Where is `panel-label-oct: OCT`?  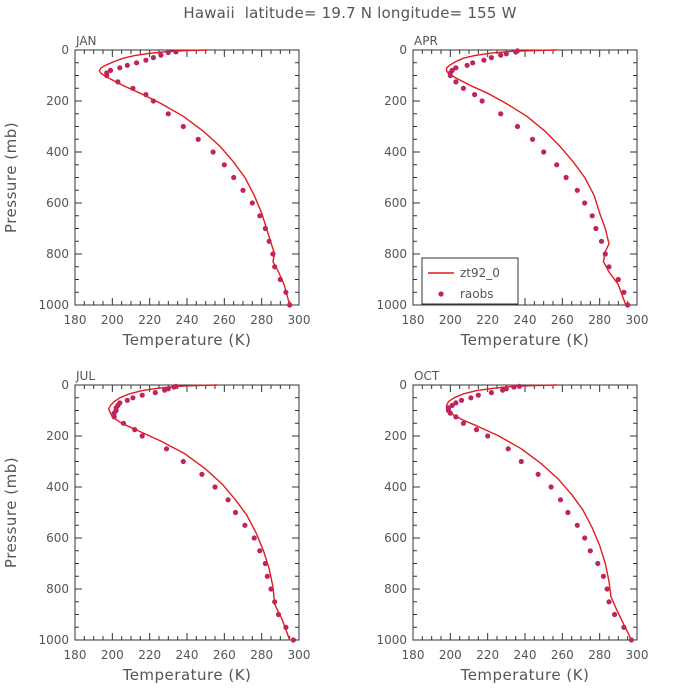
panel-label-oct: OCT is located at coordinates (427, 376).